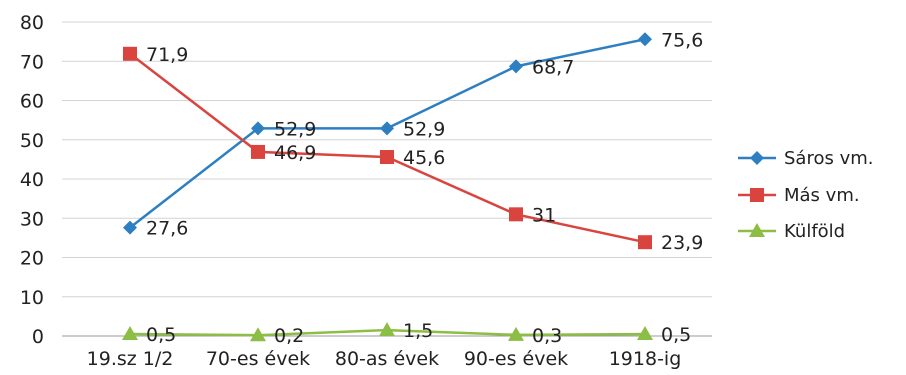 This screenshot has height=375, width=906. I want to click on legend-label: Külföld, so click(814, 231).